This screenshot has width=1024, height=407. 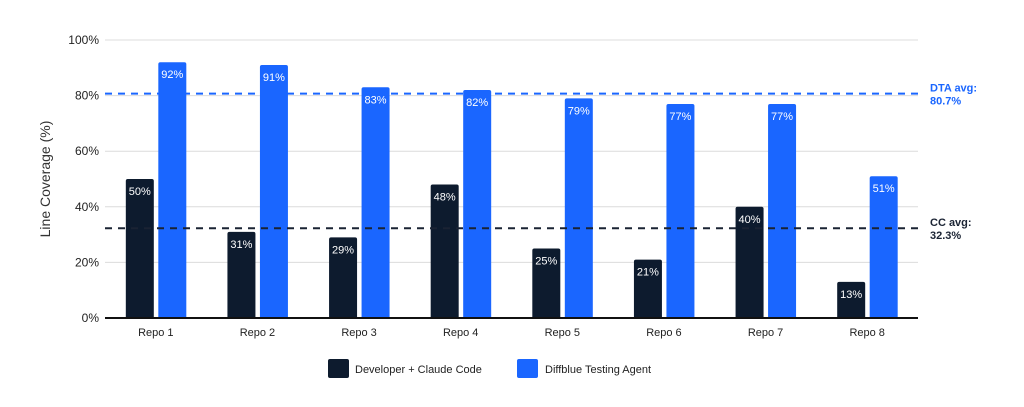 What do you see at coordinates (951, 223) in the screenshot?
I see `average-label: CC avg:` at bounding box center [951, 223].